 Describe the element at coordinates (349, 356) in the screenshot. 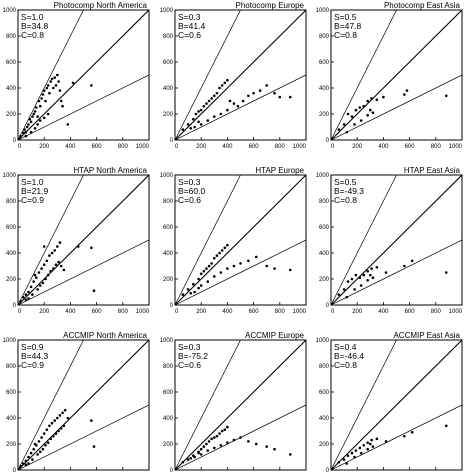

I see `stat-line-2: B=-46.4` at that location.